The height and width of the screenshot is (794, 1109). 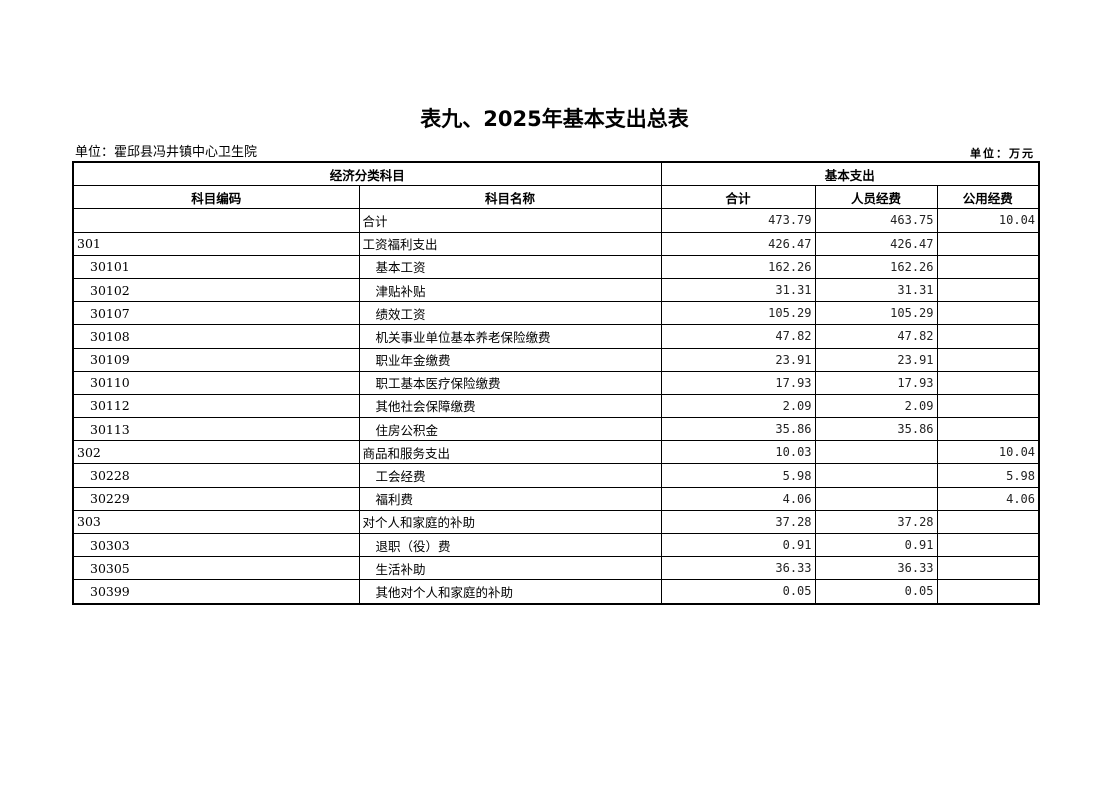 What do you see at coordinates (876, 197) in the screenshot?
I see `header-personnel: 人员经费` at bounding box center [876, 197].